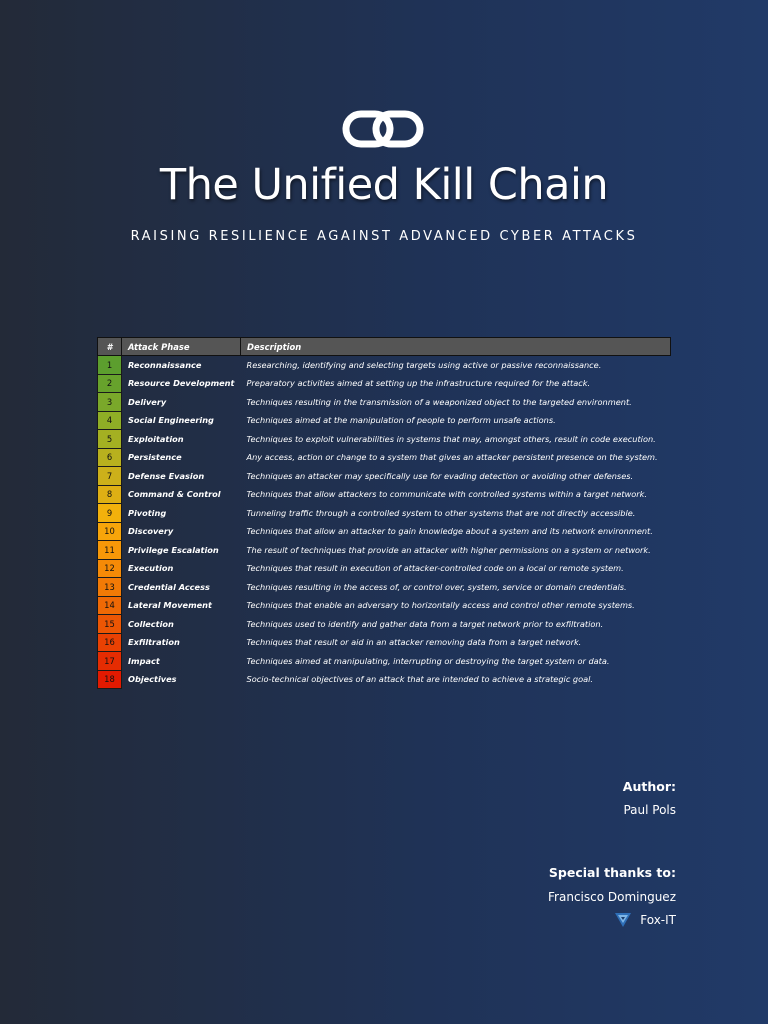 Image resolution: width=768 pixels, height=1024 pixels. What do you see at coordinates (109, 420) in the screenshot?
I see `phase-number: 4` at bounding box center [109, 420].